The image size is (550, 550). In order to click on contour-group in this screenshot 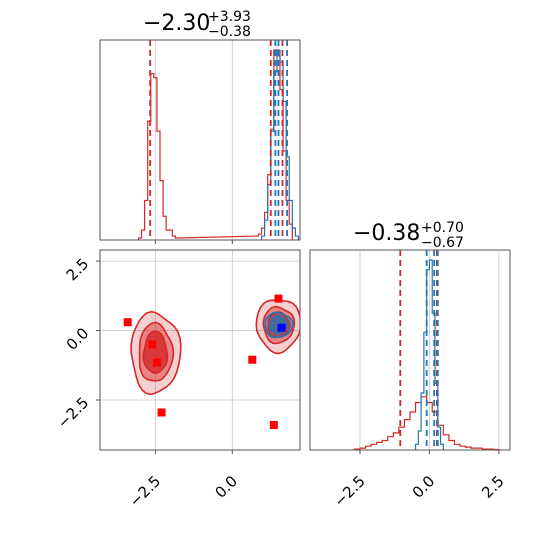, I will do `click(211, 361)`.